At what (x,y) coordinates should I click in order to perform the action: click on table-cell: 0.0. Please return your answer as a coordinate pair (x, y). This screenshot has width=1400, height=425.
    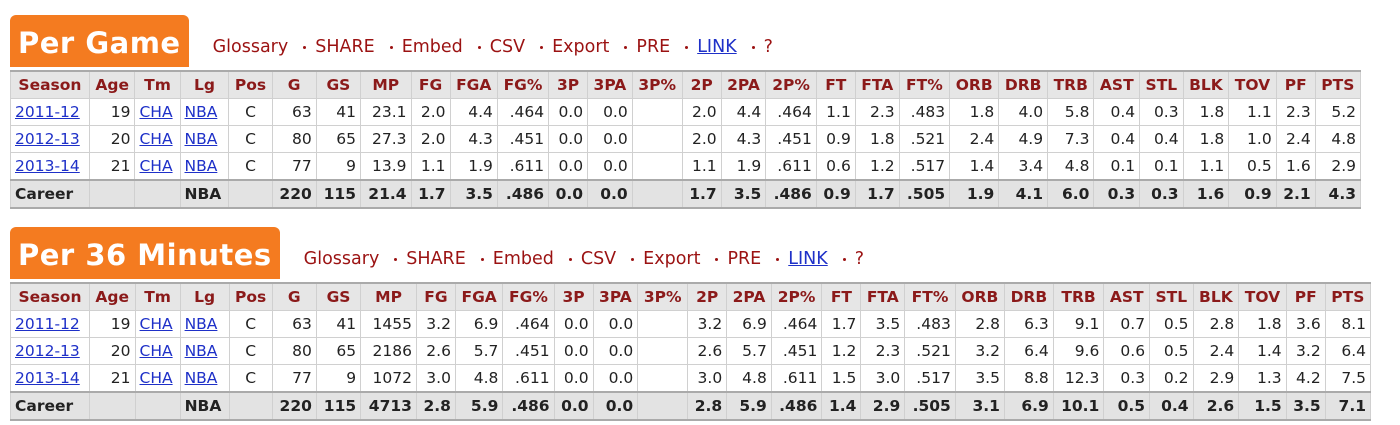
    Looking at the image, I should click on (568, 194).